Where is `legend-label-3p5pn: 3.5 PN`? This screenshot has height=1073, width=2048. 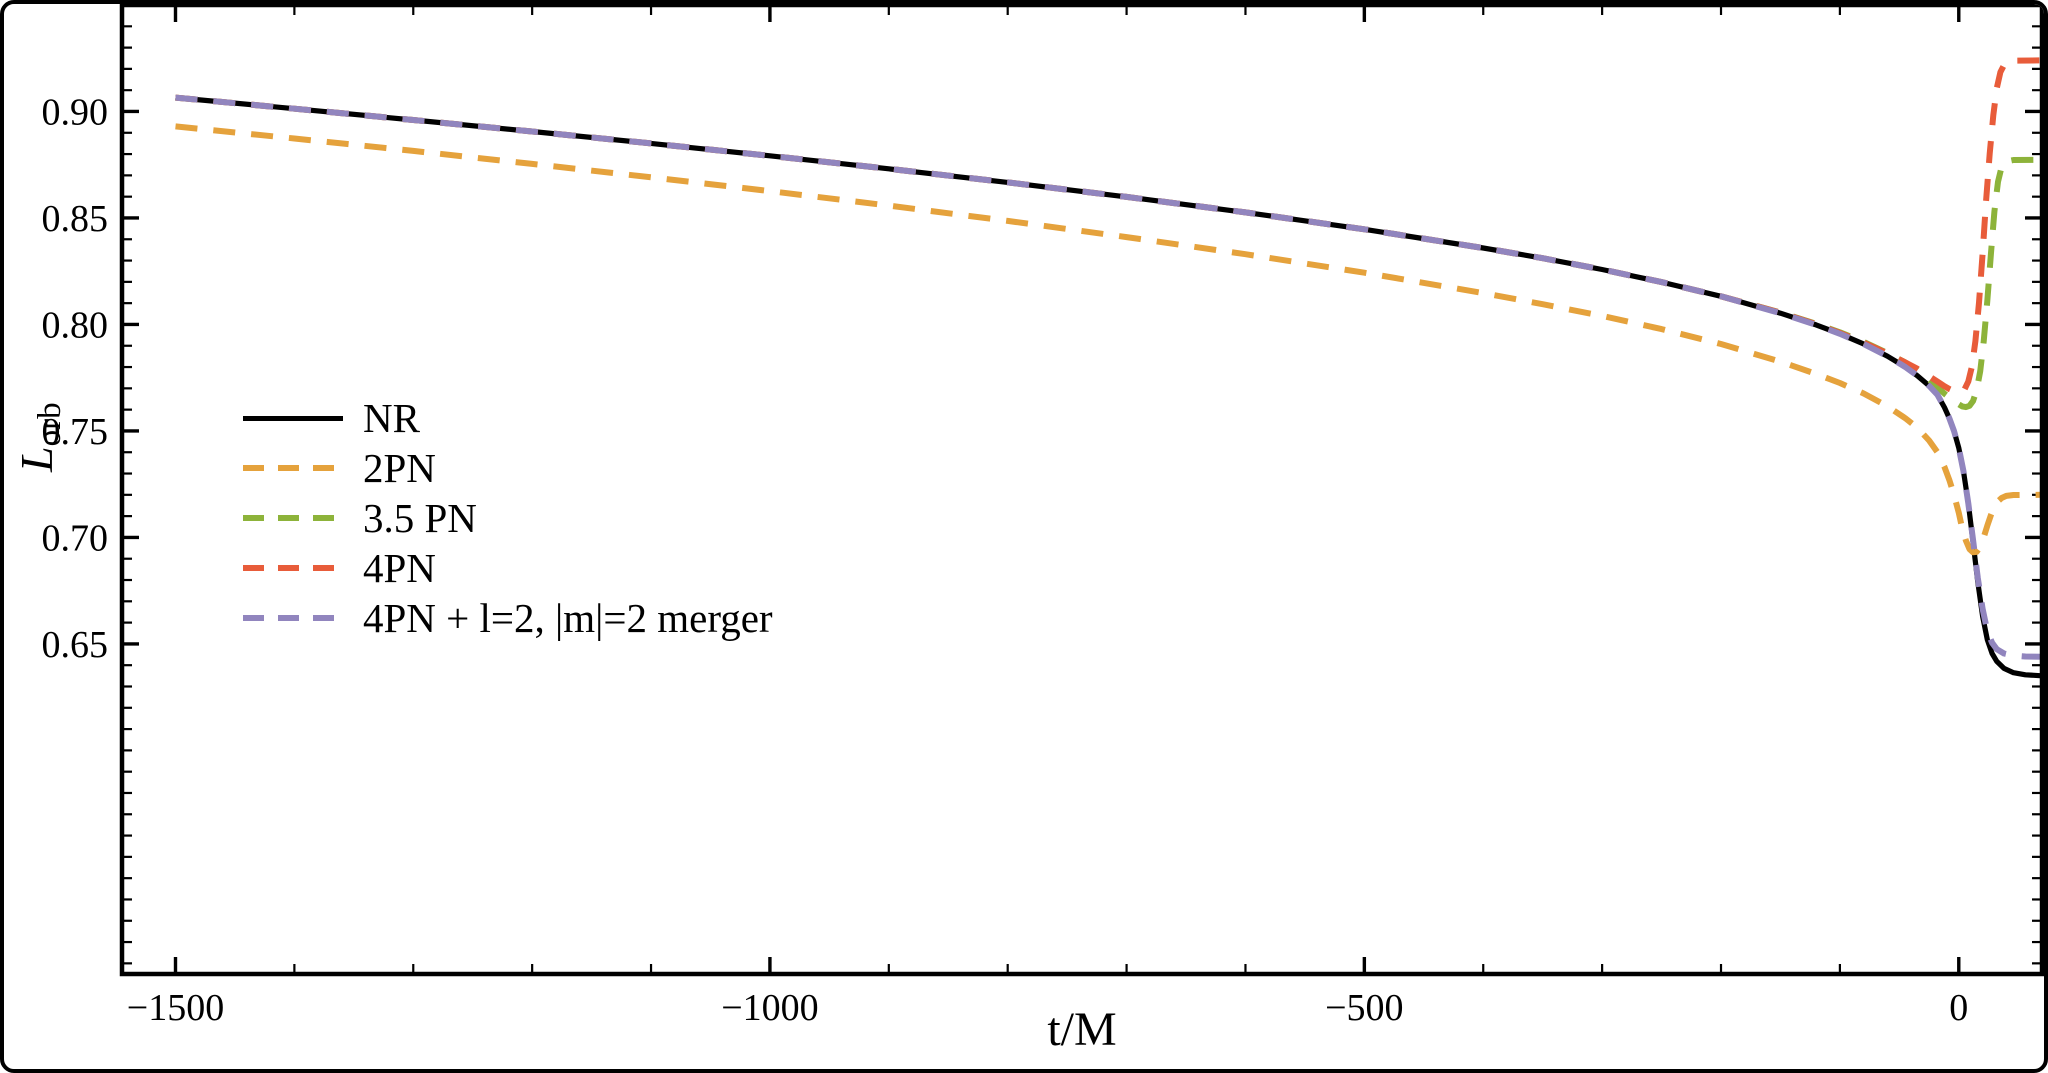 legend-label-3p5pn: 3.5 PN is located at coordinates (420, 517).